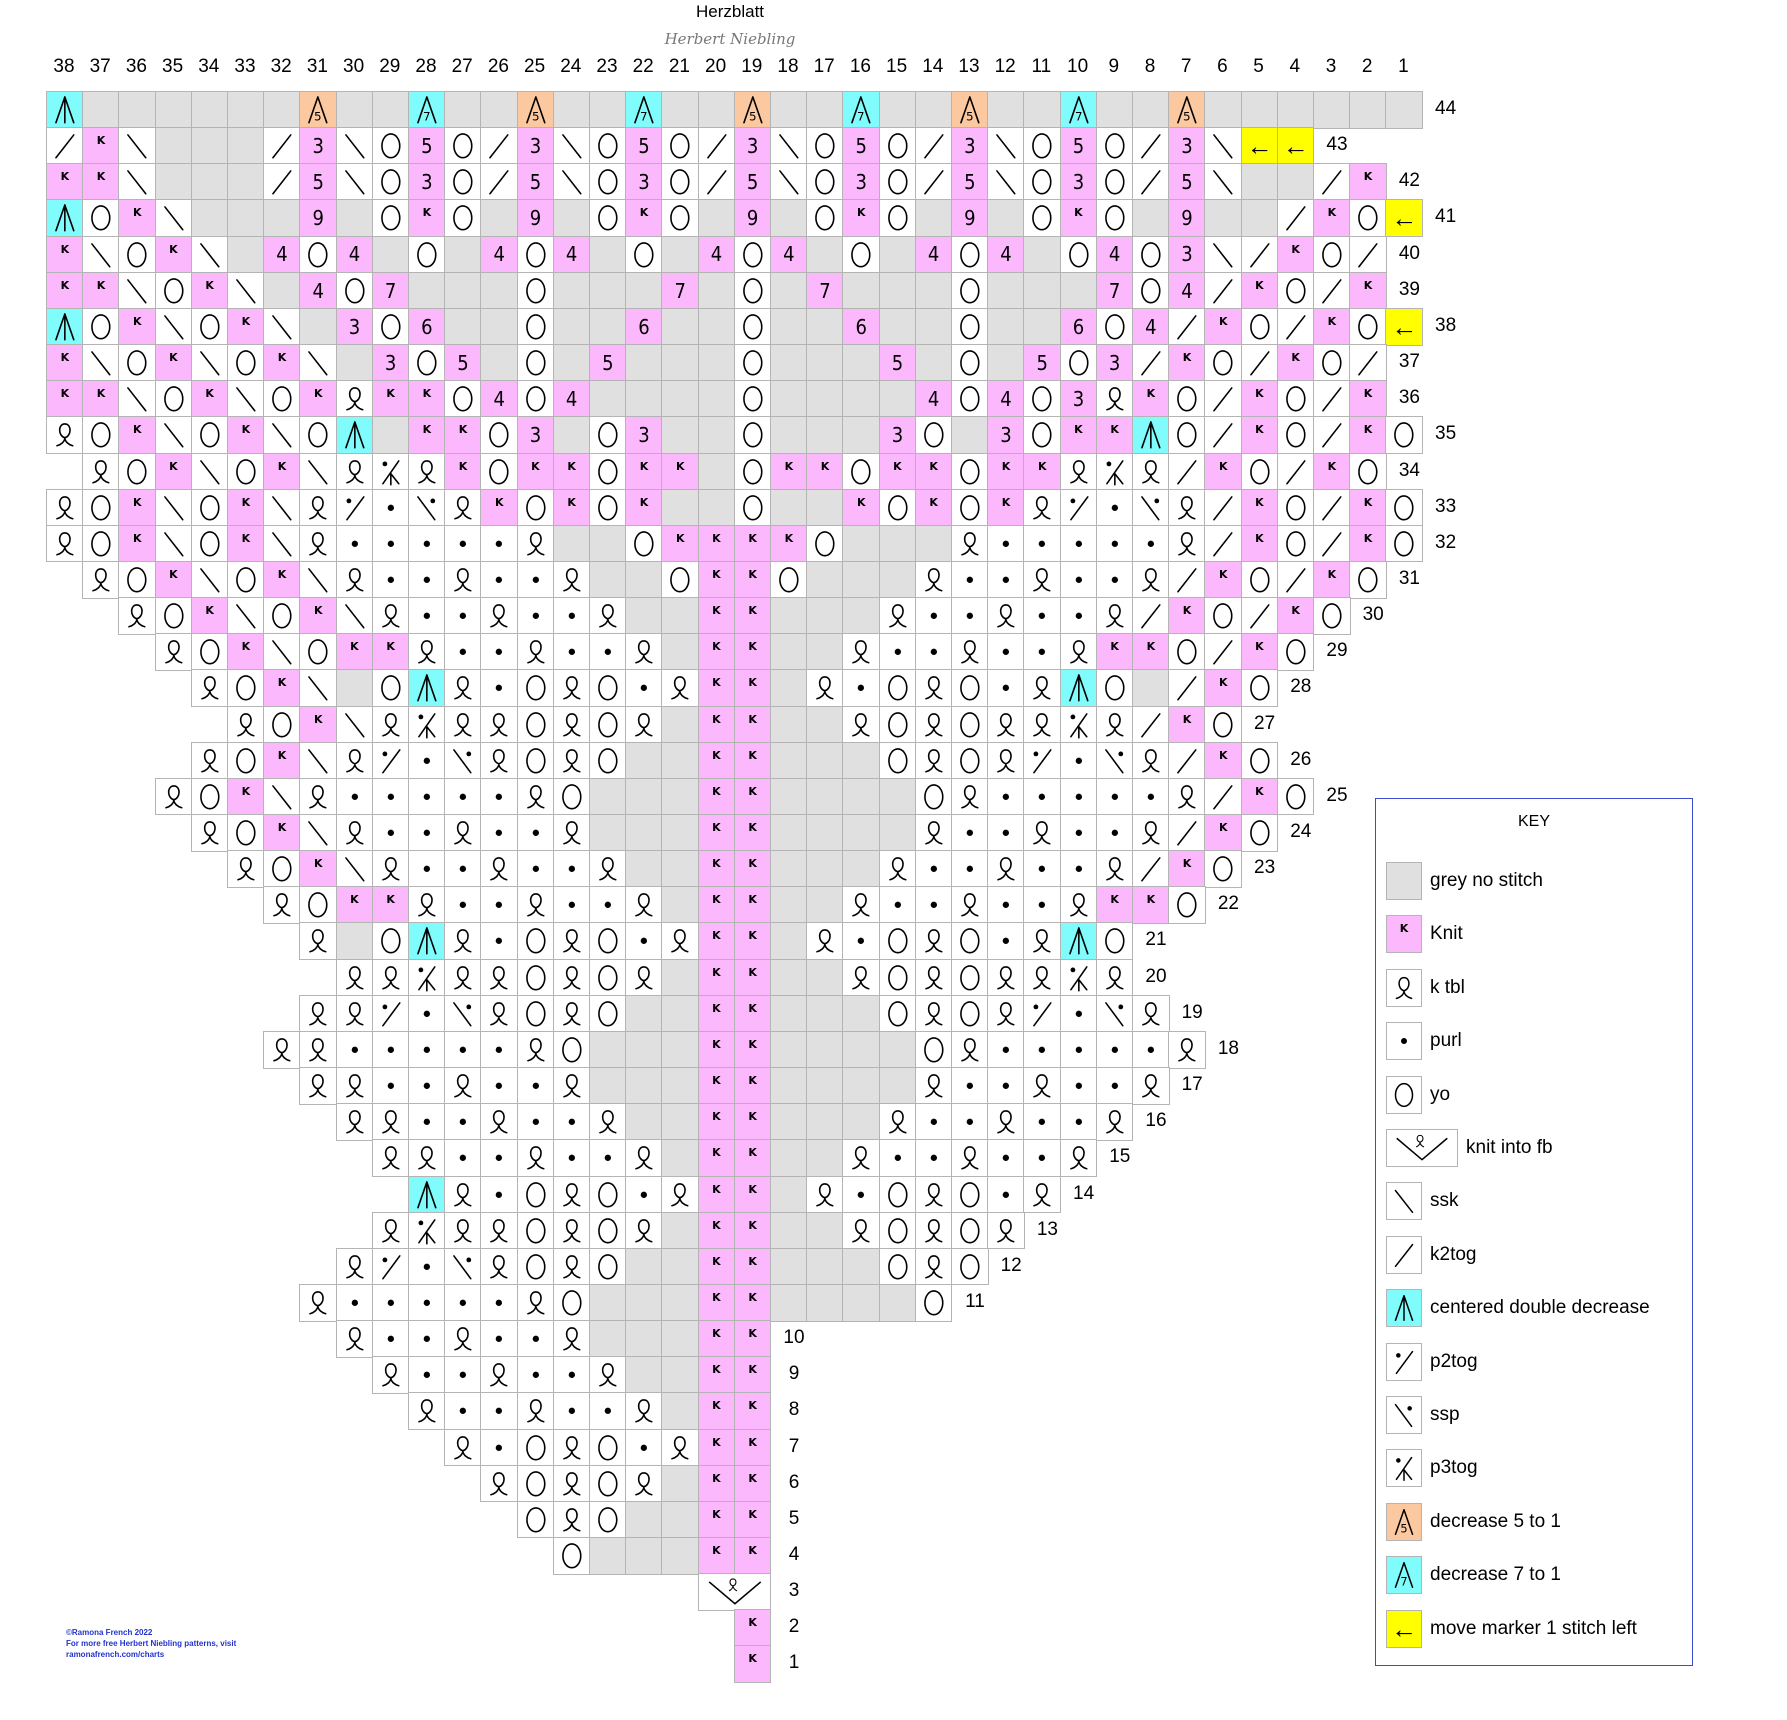  I want to click on column-number: 4, so click(1295, 66).